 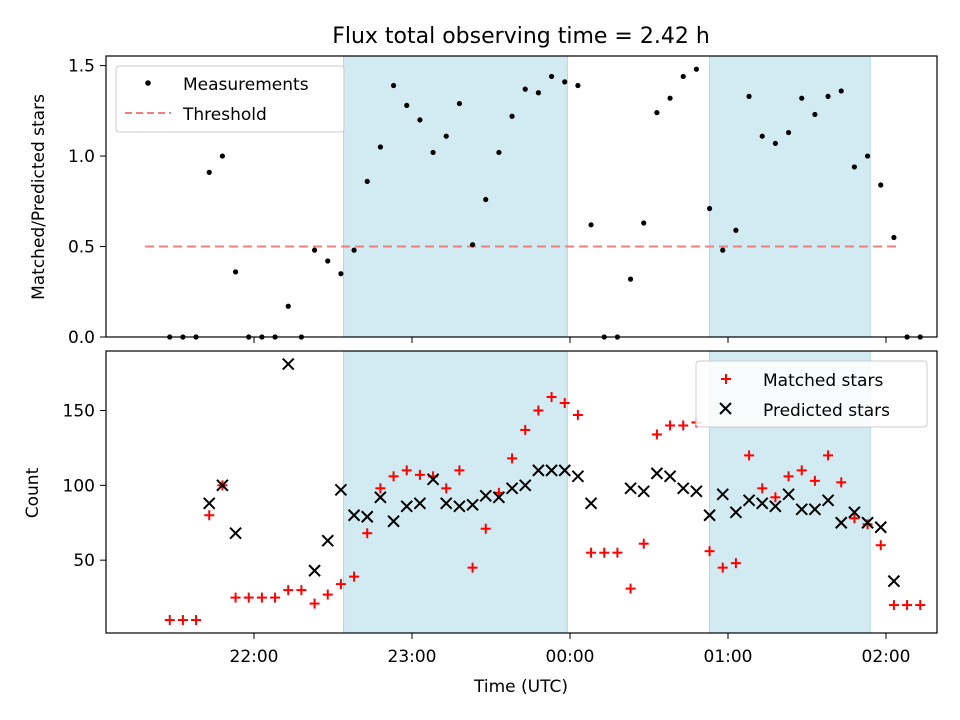 I want to click on y-tick-label: 50, so click(x=84, y=561).